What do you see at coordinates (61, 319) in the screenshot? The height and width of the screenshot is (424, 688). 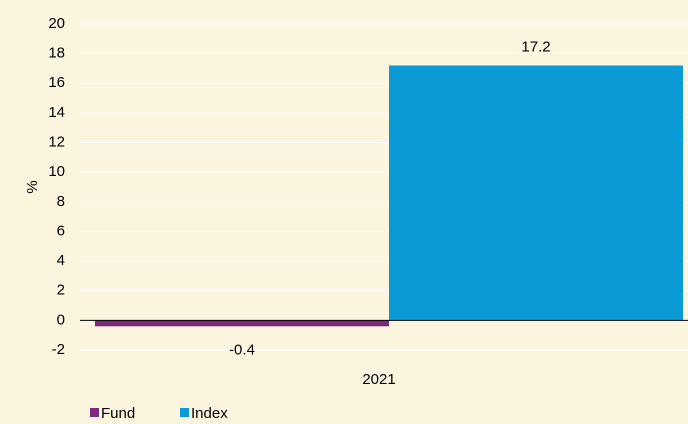 I see `y-tick-label: 0` at bounding box center [61, 319].